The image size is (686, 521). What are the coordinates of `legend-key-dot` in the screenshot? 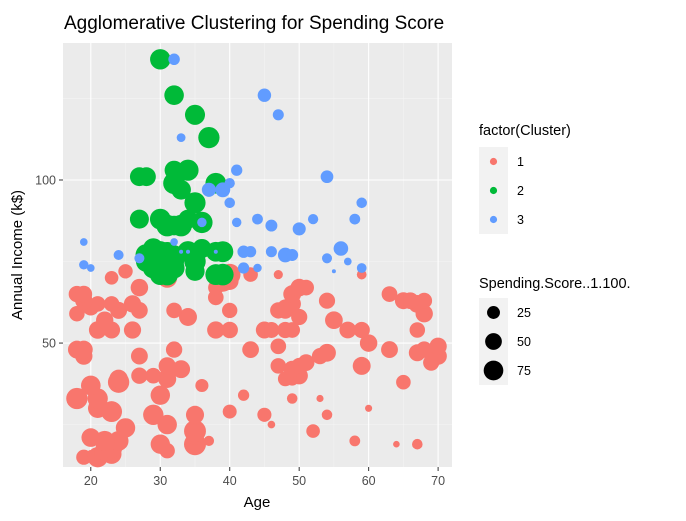 It's located at (493, 190).